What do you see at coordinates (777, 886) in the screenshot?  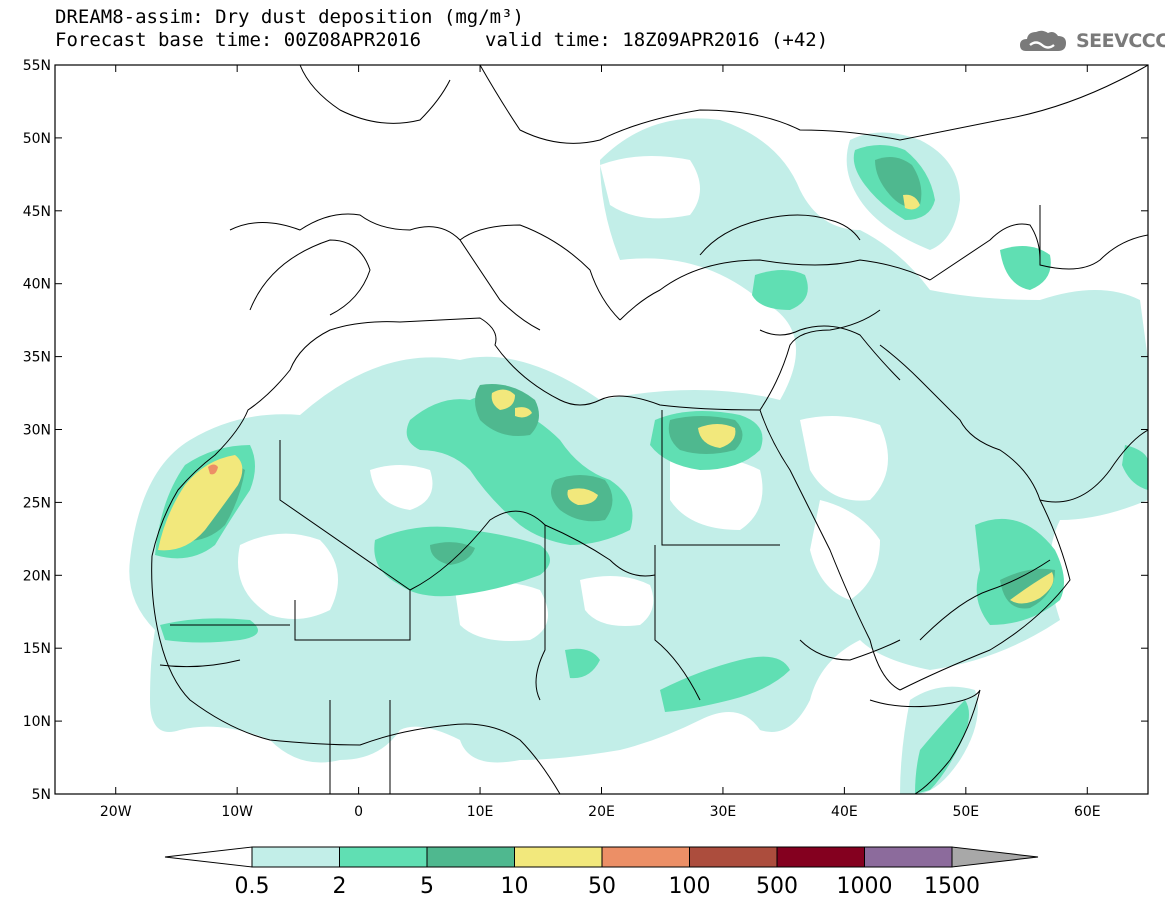 I see `colorbar-label: 500` at bounding box center [777, 886].